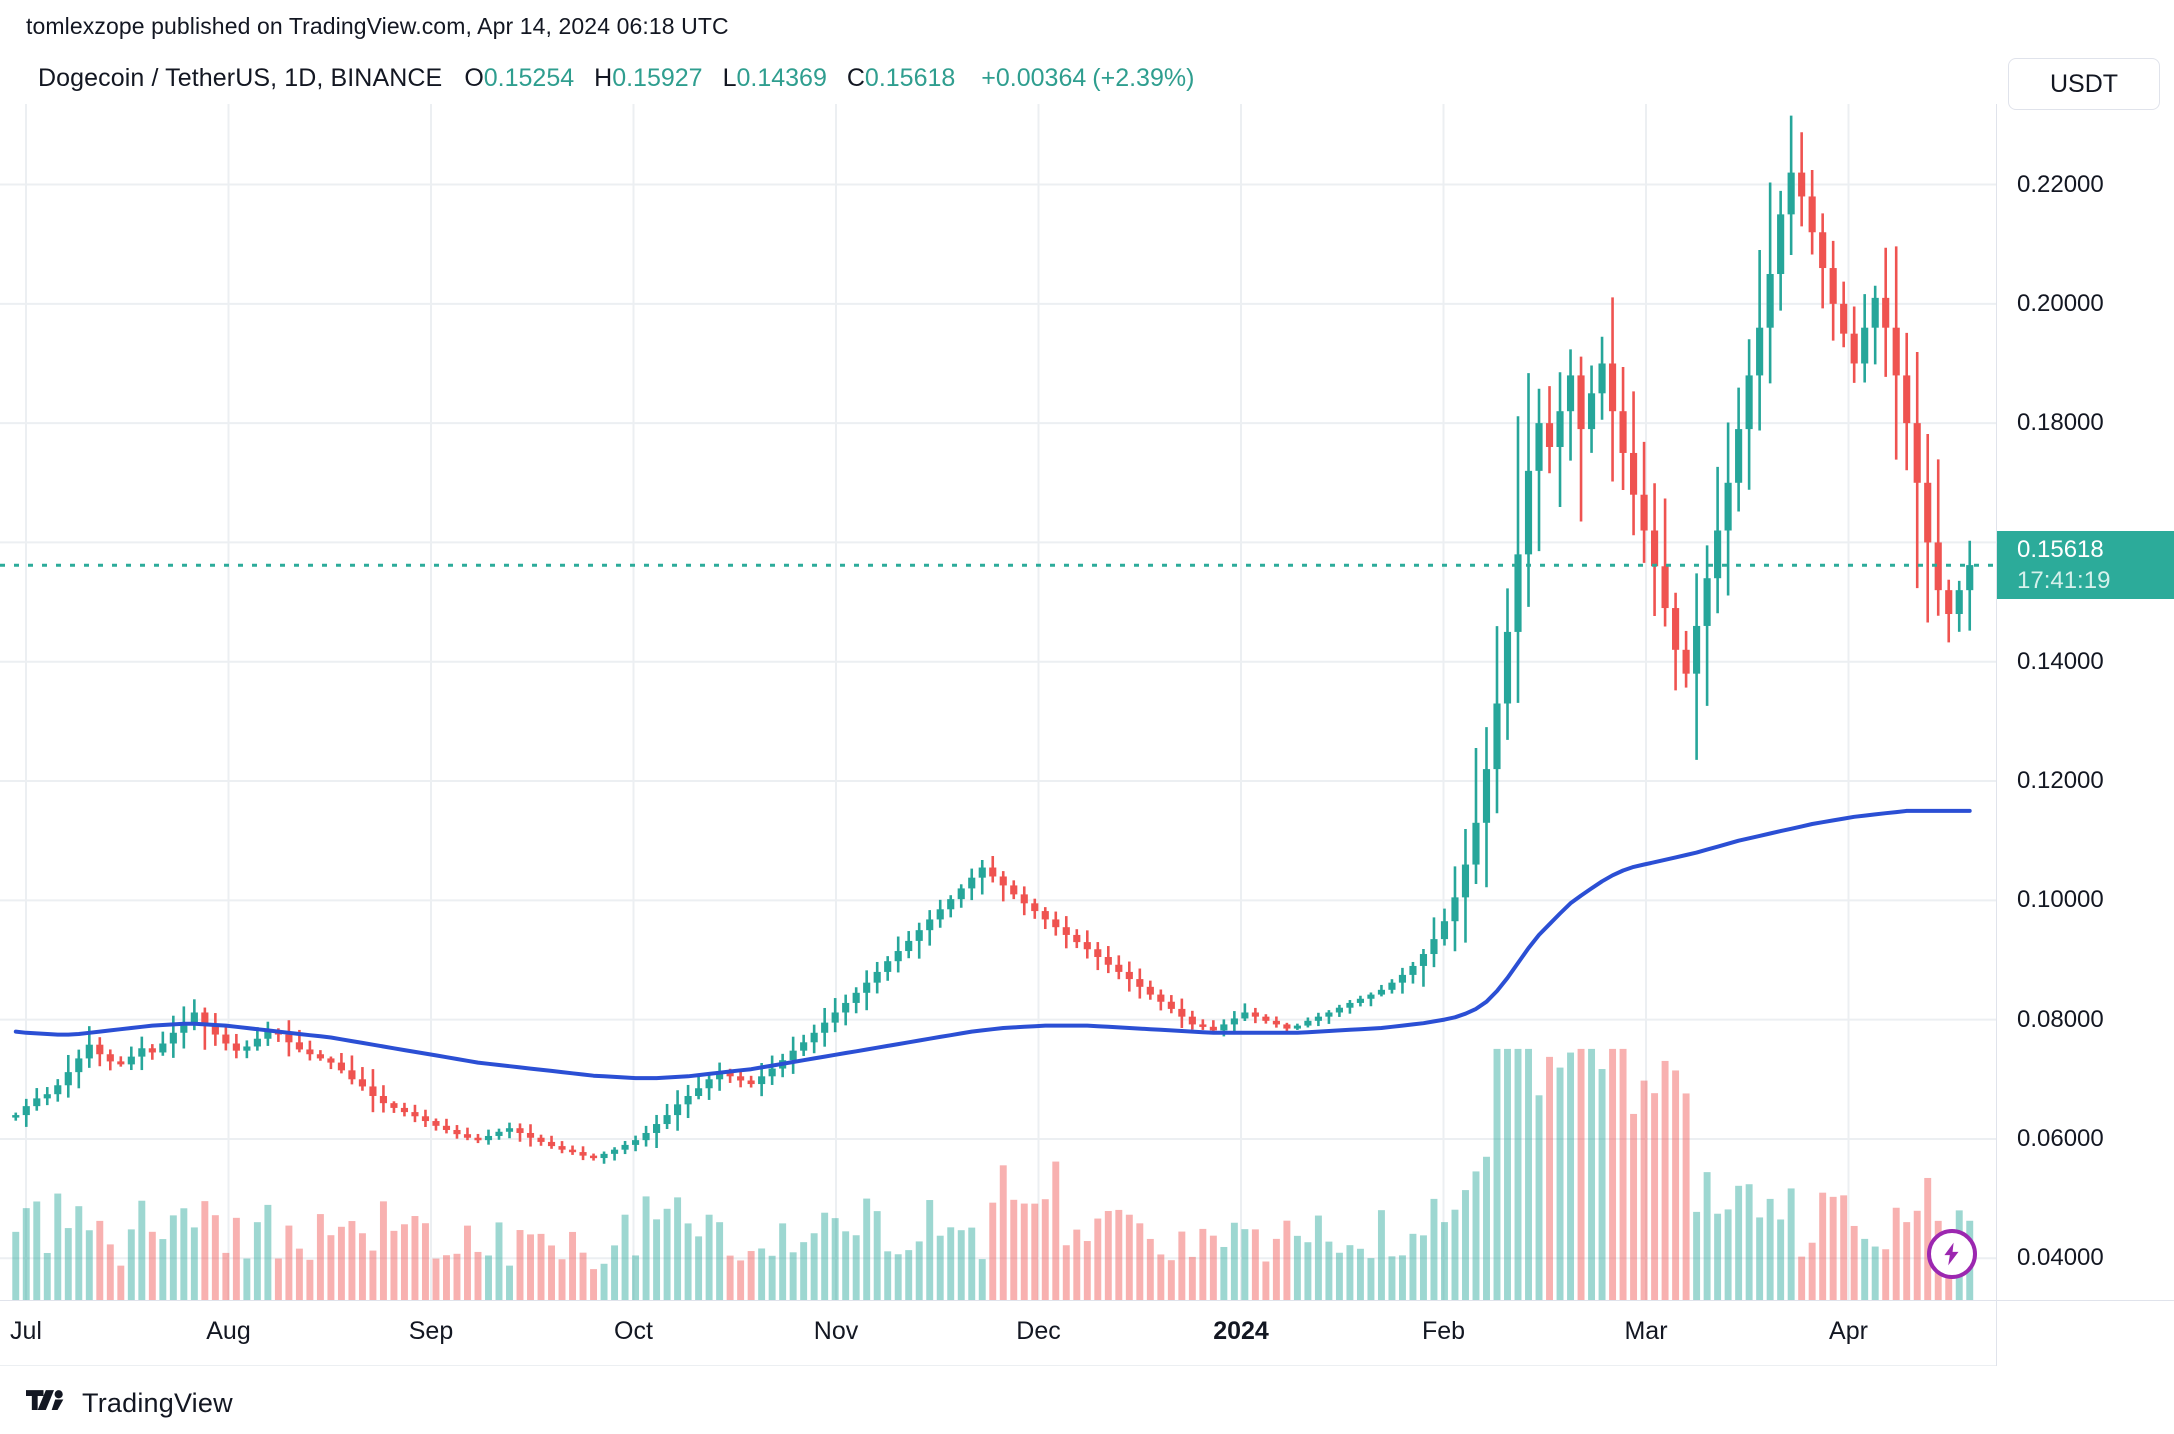  I want to click on price-tick: 0.22000, so click(2060, 184).